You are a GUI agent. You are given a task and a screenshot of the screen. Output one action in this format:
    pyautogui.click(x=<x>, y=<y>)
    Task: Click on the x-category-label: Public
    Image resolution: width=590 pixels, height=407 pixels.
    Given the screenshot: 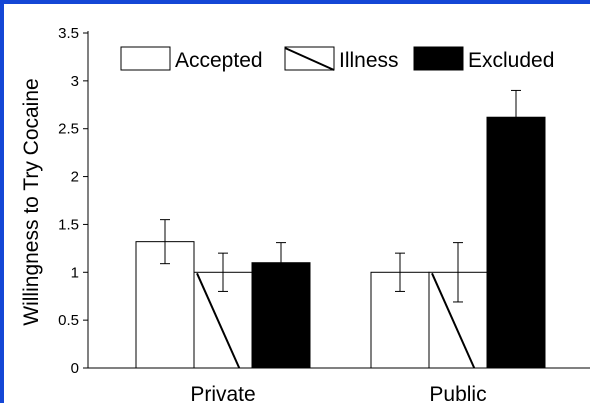 What is the action you would take?
    pyautogui.click(x=457, y=394)
    